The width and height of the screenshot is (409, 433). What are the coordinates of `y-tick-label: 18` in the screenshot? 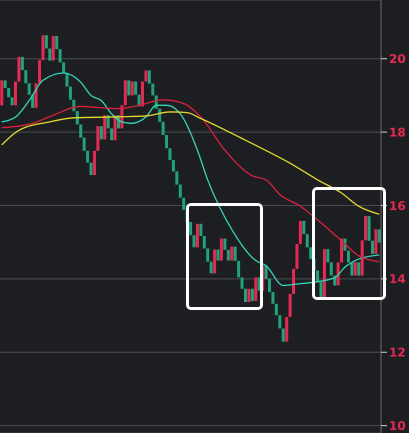 It's located at (397, 132).